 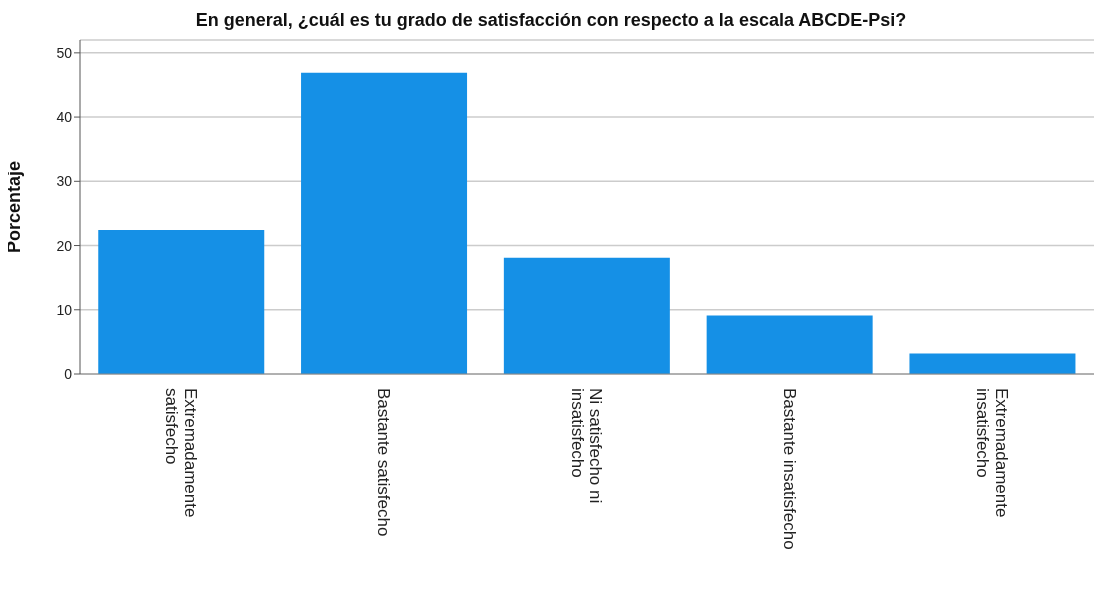 What do you see at coordinates (64, 309) in the screenshot?
I see `y-tick-label: 10` at bounding box center [64, 309].